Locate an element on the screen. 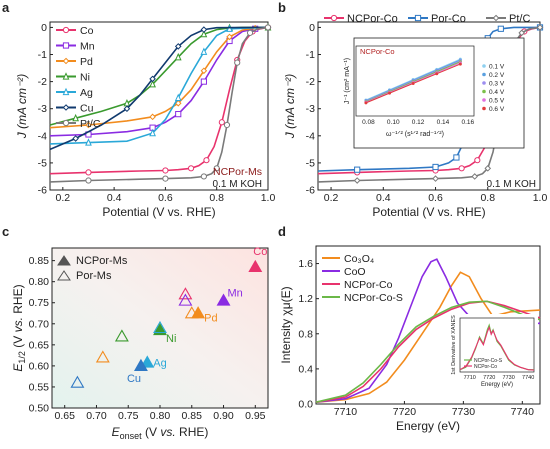  inset-x-tick-label: 7710 is located at coordinates (470, 378).